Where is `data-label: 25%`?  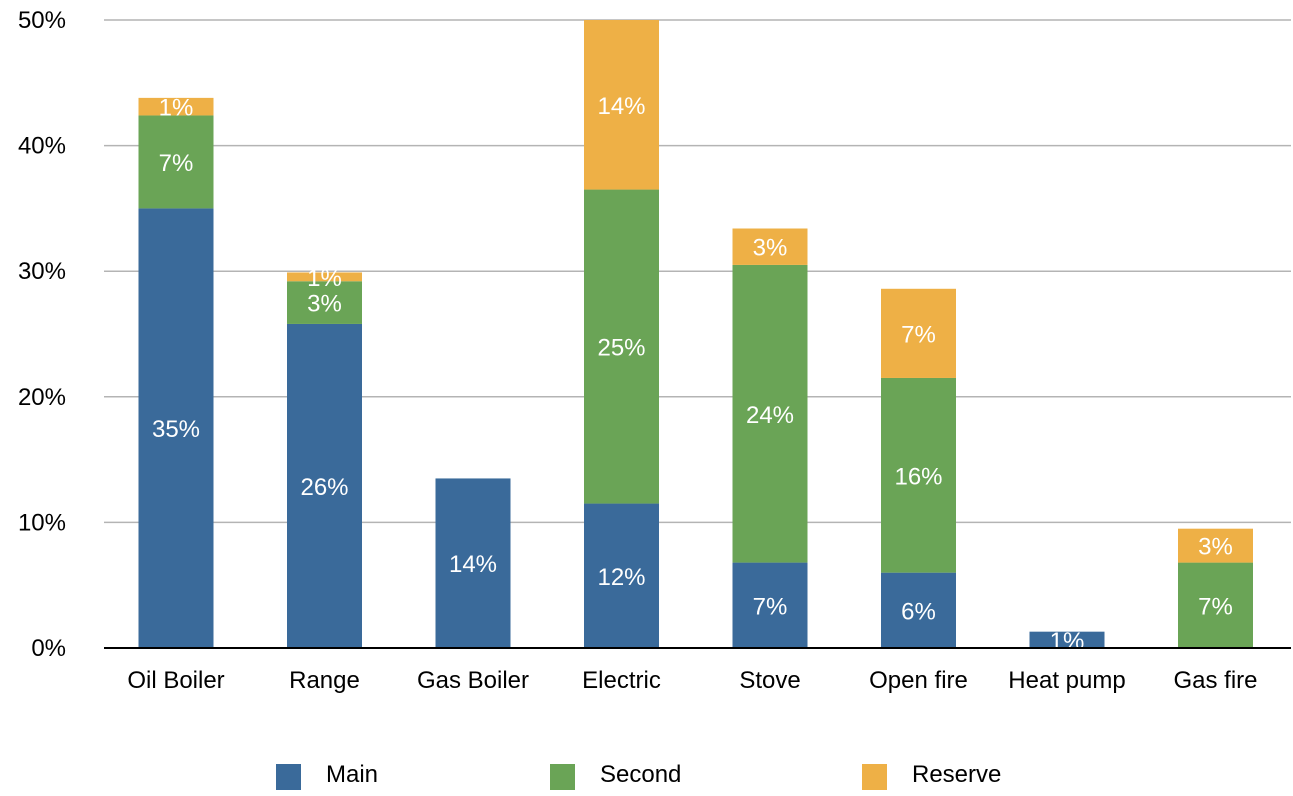
data-label: 25% is located at coordinates (621, 348).